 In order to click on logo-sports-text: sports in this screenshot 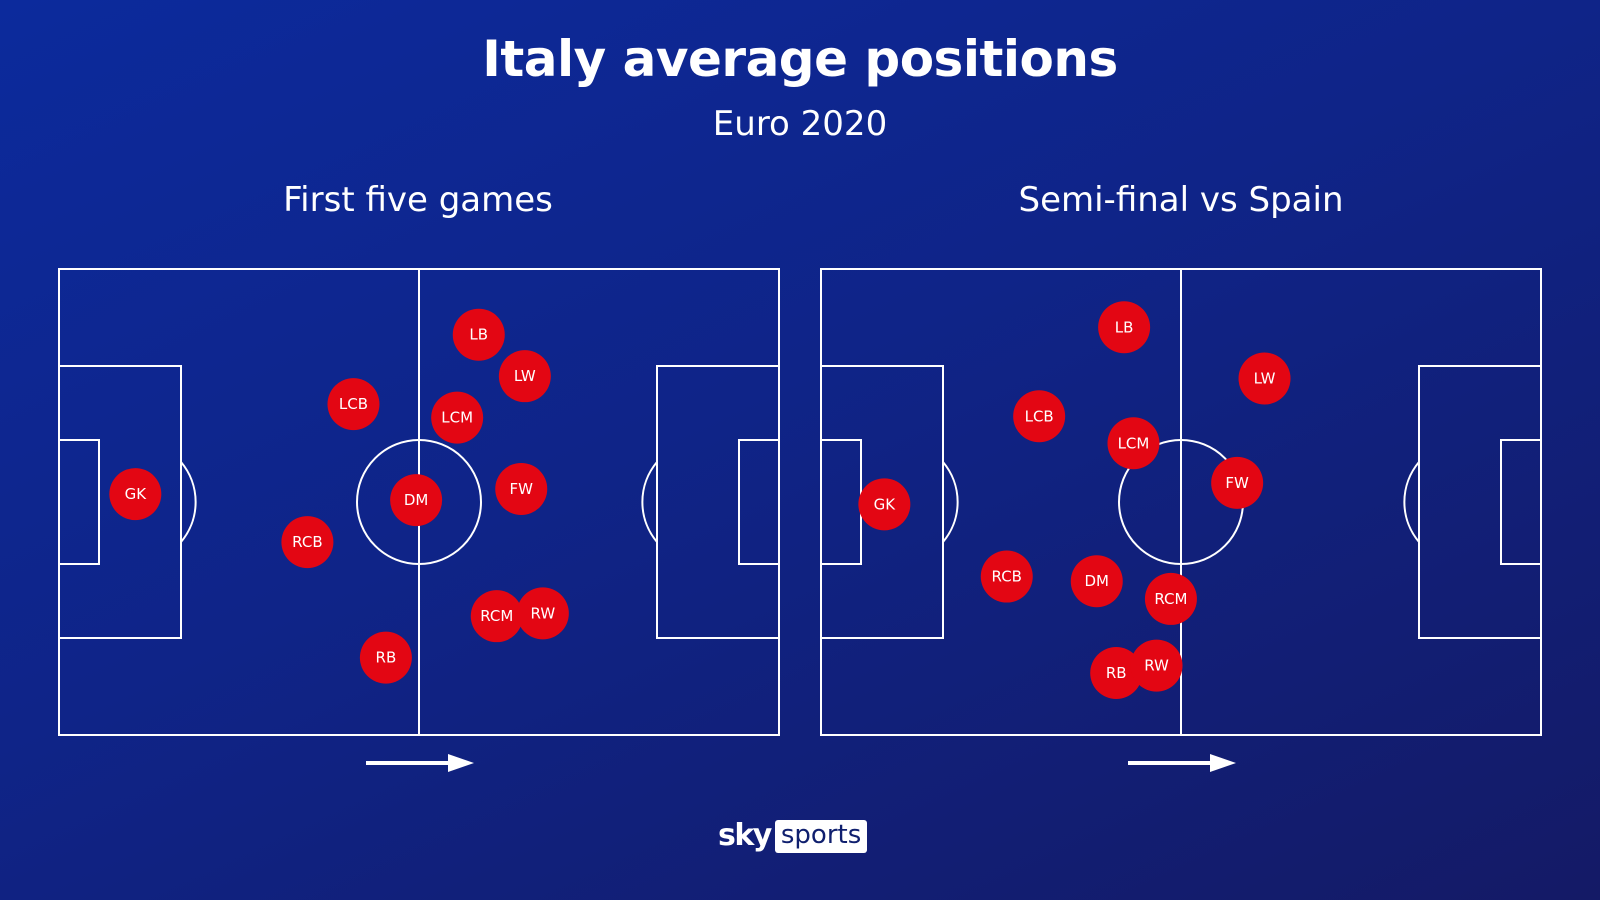, I will do `click(821, 836)`.